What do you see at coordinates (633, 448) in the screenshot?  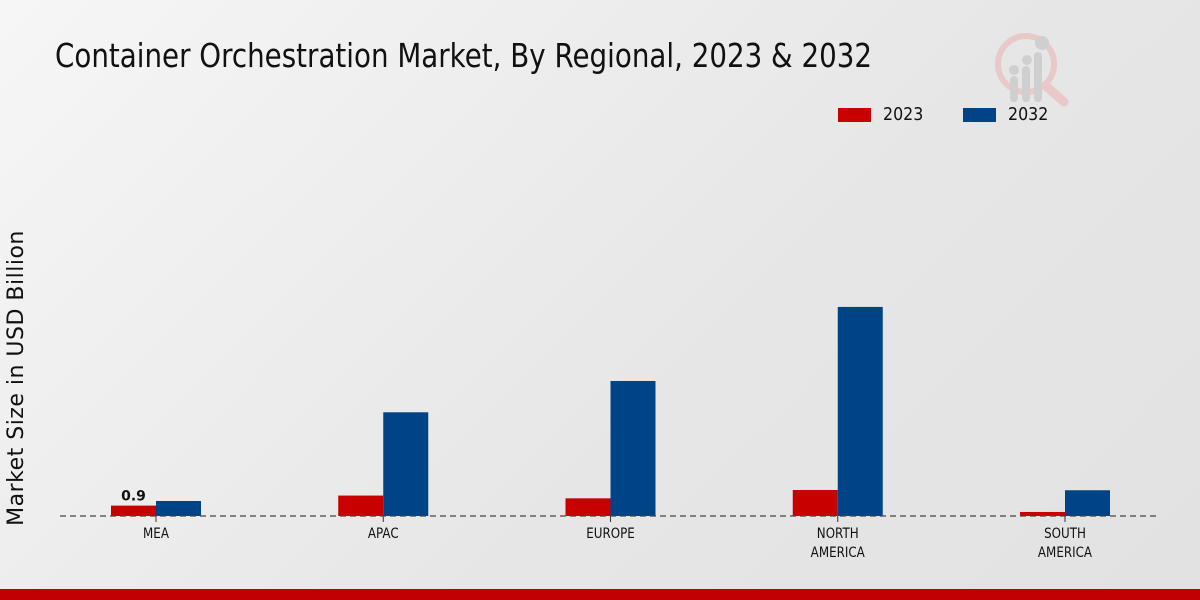 I see `bar-2032-europe` at bounding box center [633, 448].